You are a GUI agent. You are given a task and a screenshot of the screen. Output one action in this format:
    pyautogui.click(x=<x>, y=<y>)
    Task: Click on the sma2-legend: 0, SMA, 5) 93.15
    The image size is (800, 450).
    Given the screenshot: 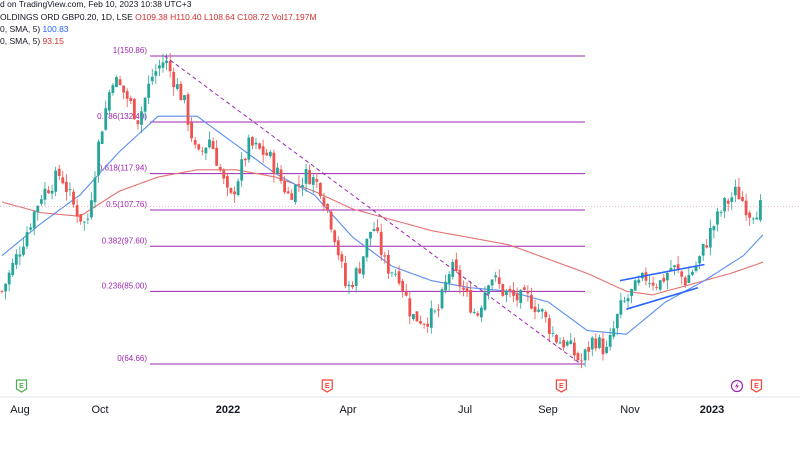 What is the action you would take?
    pyautogui.click(x=32, y=41)
    